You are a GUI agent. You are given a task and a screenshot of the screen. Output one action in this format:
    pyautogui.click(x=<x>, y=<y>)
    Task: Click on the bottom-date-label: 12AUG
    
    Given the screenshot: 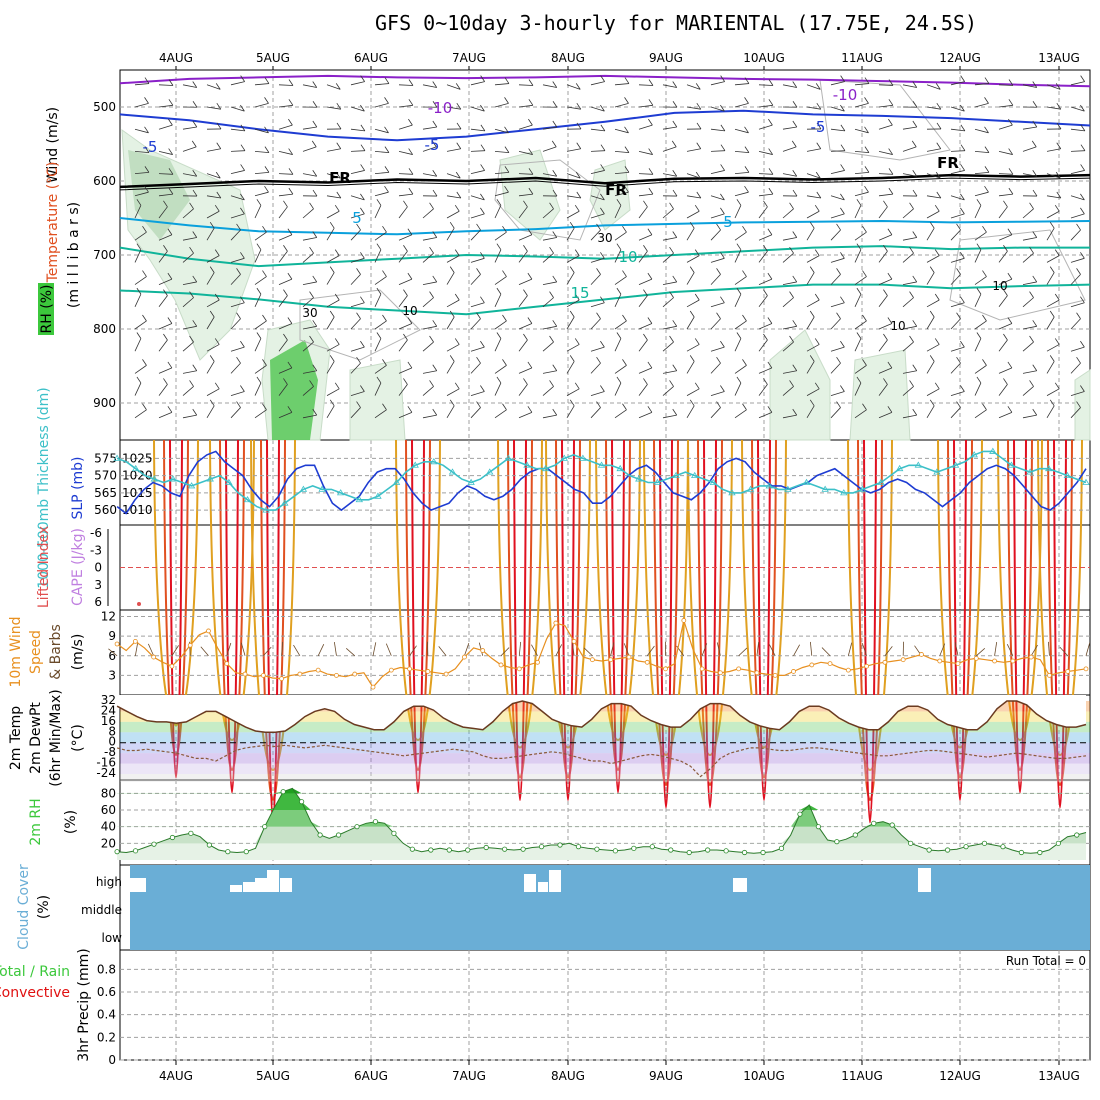 What is the action you would take?
    pyautogui.click(x=960, y=1076)
    